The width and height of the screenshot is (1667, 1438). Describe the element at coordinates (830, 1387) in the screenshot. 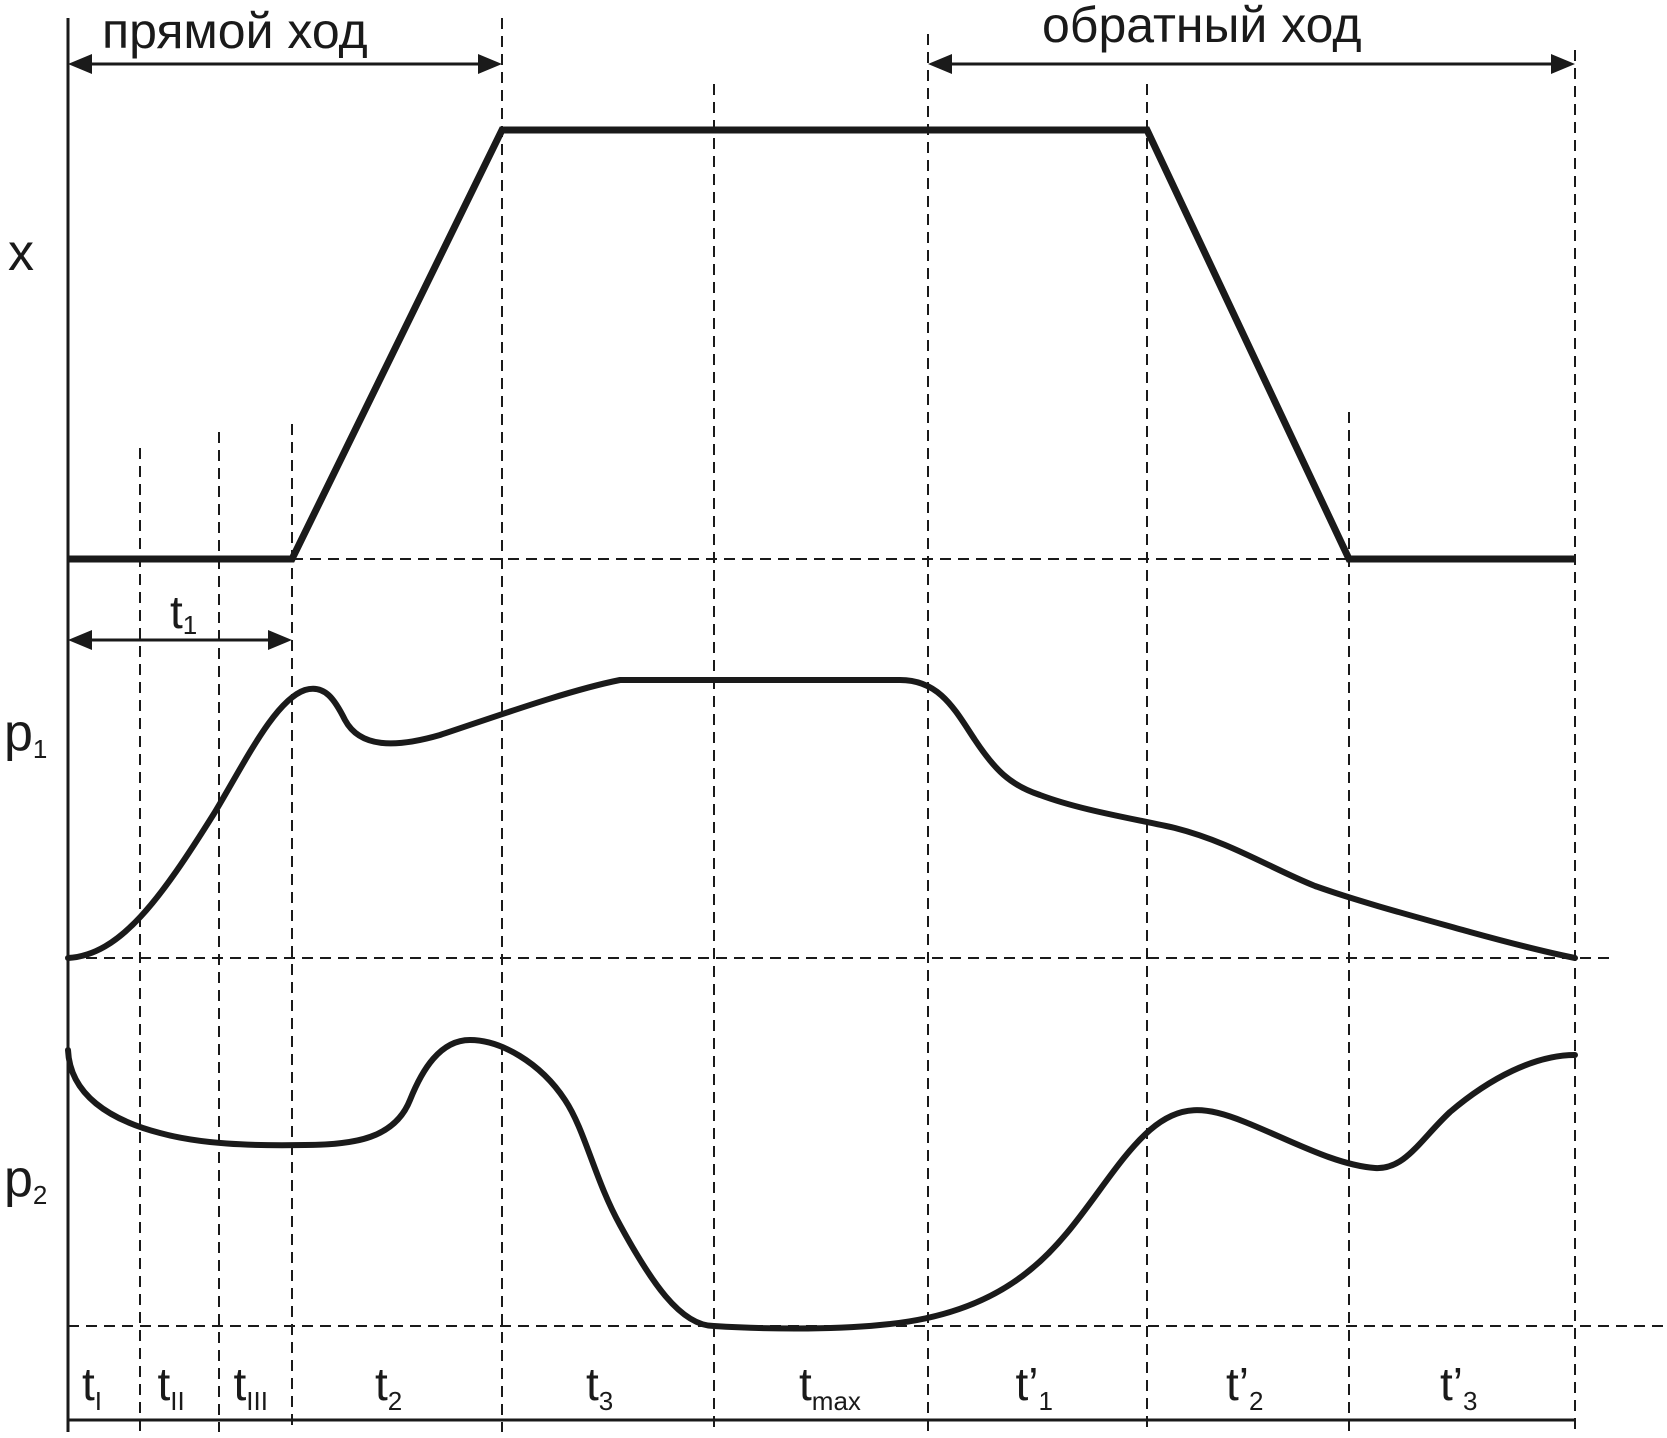

I see `interval-label: tmax` at that location.